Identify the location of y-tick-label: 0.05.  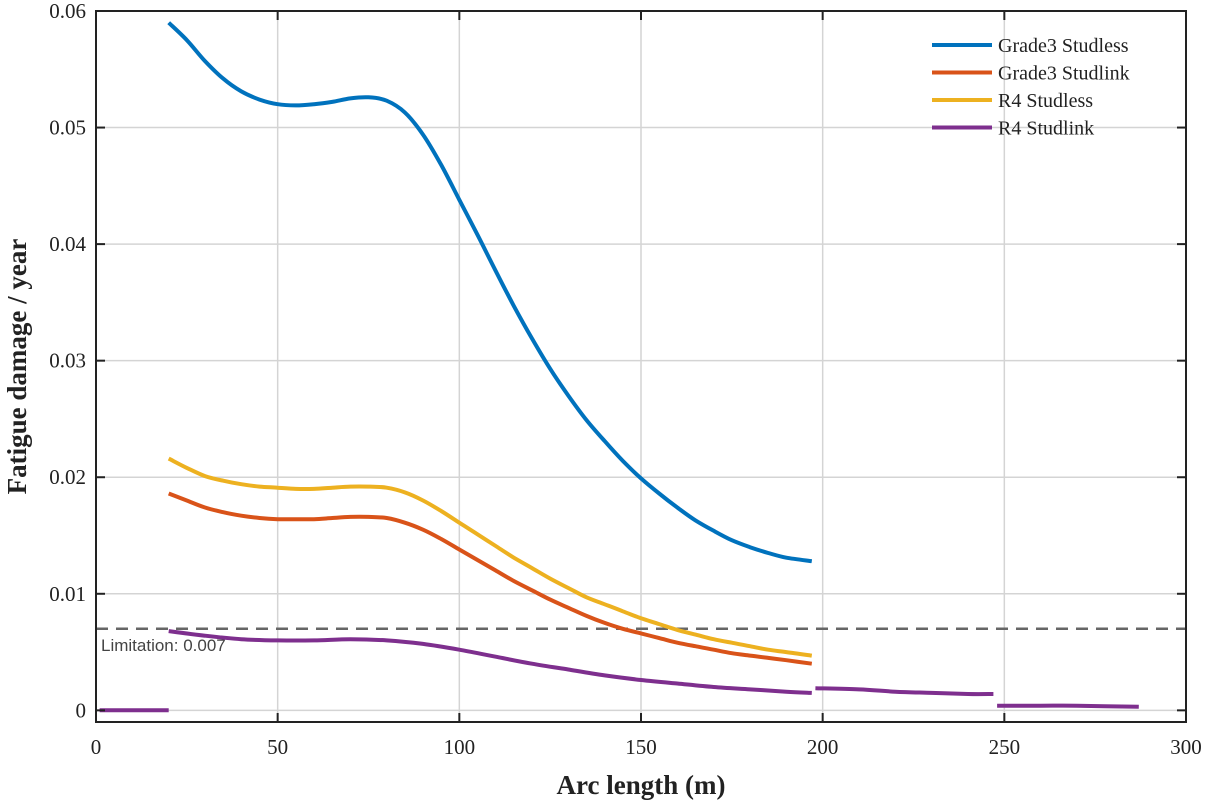
(67, 128).